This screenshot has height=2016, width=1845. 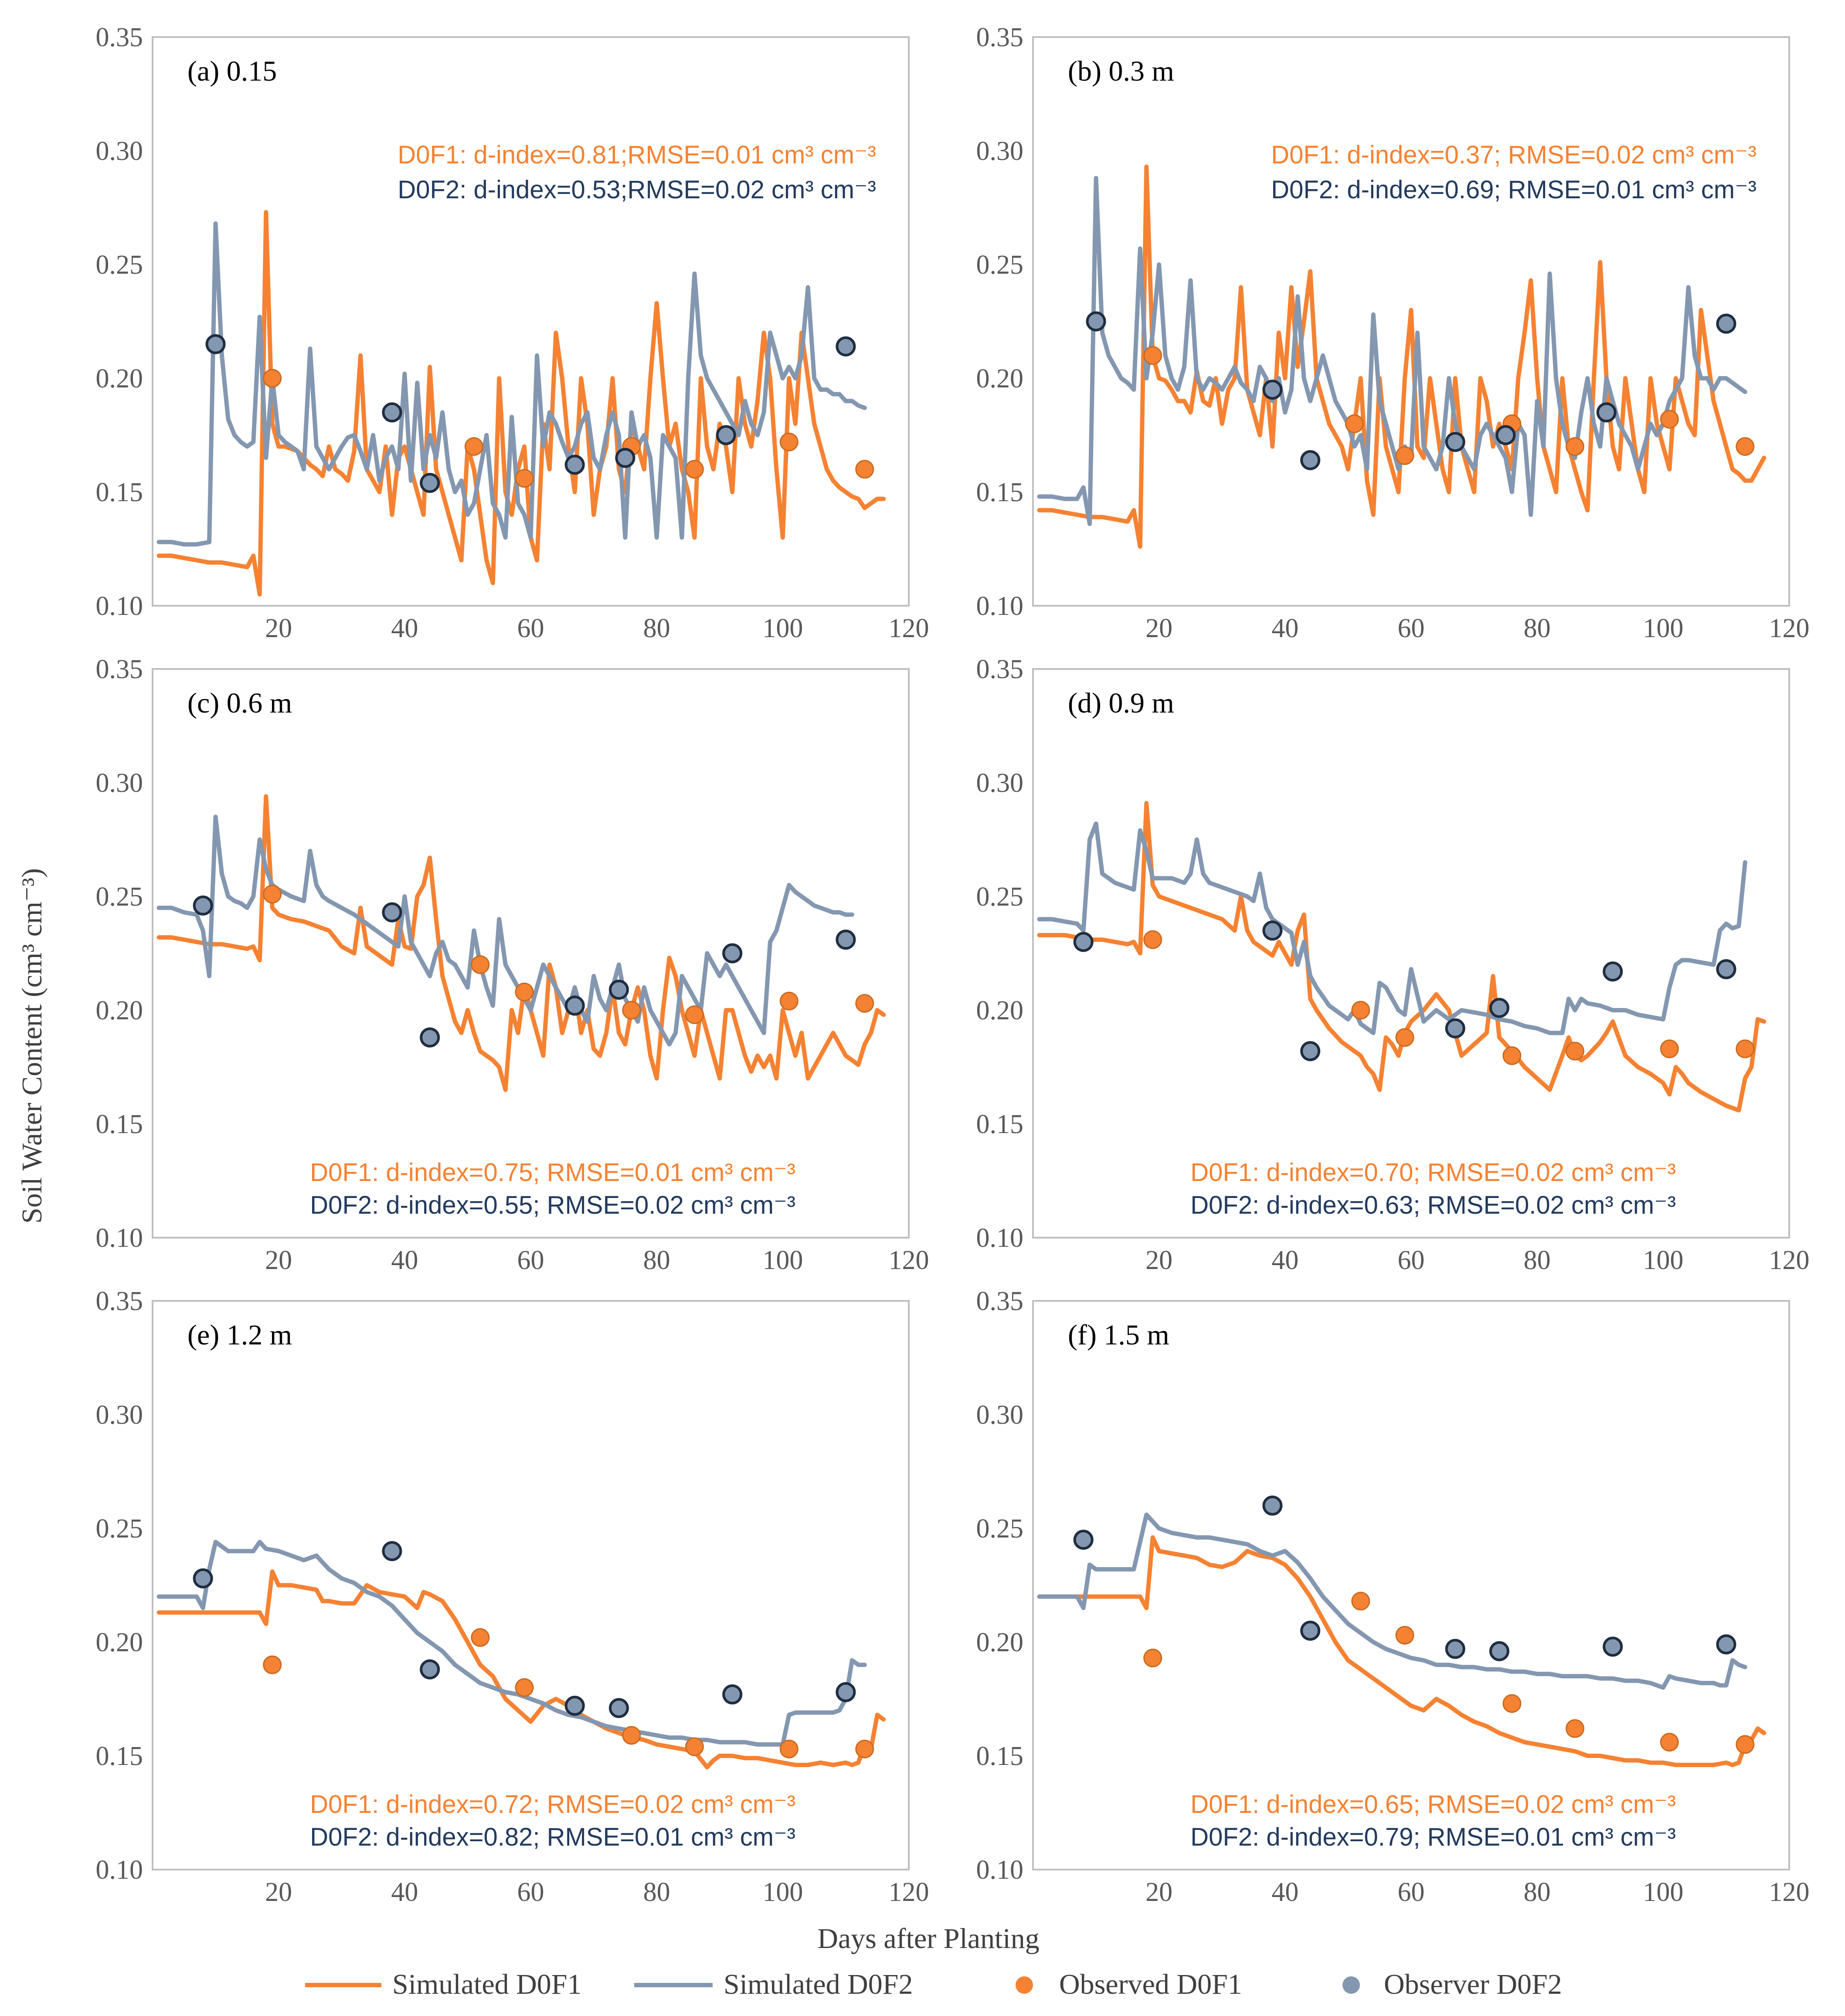 I want to click on panel-title: (f) 1.5 m, so click(x=1119, y=1335).